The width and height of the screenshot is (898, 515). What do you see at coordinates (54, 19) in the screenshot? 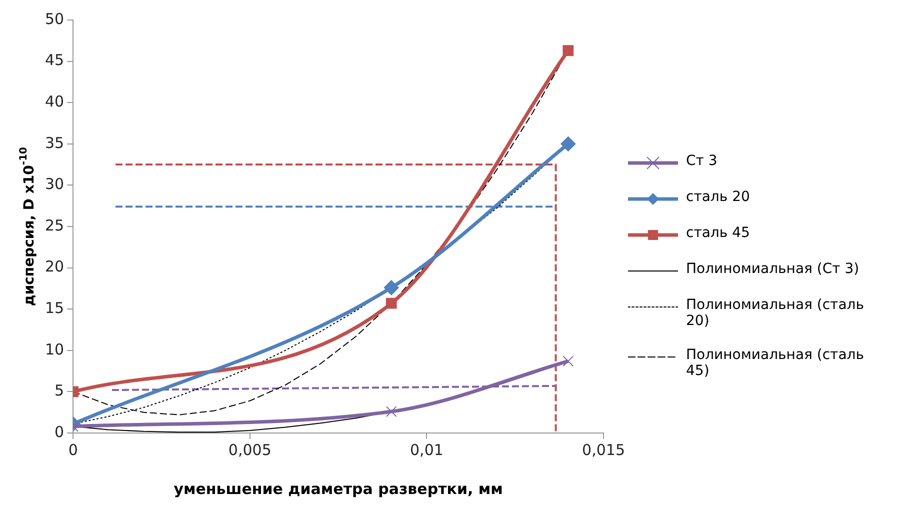
I see `y-tick-label: 50` at bounding box center [54, 19].